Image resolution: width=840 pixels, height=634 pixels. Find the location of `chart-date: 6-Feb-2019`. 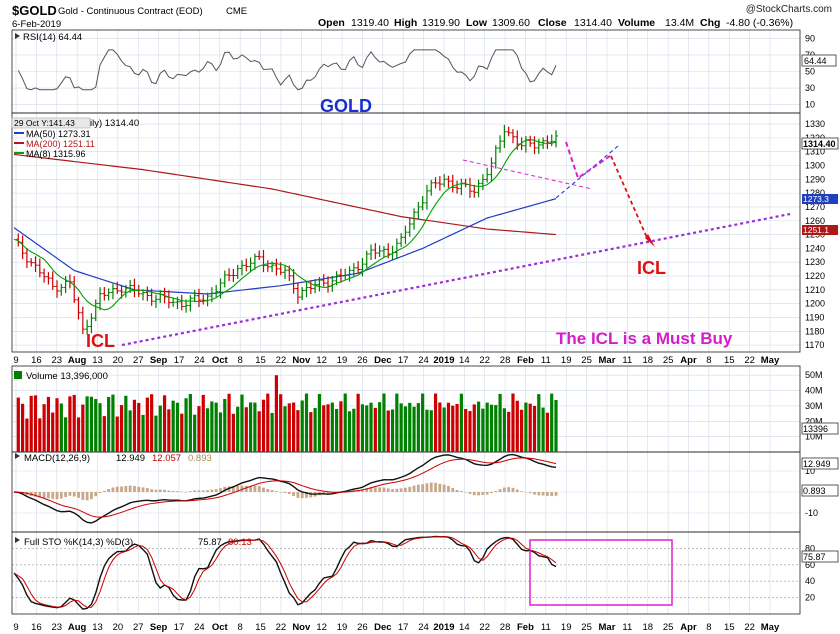

chart-date: 6-Feb-2019 is located at coordinates (36, 24).